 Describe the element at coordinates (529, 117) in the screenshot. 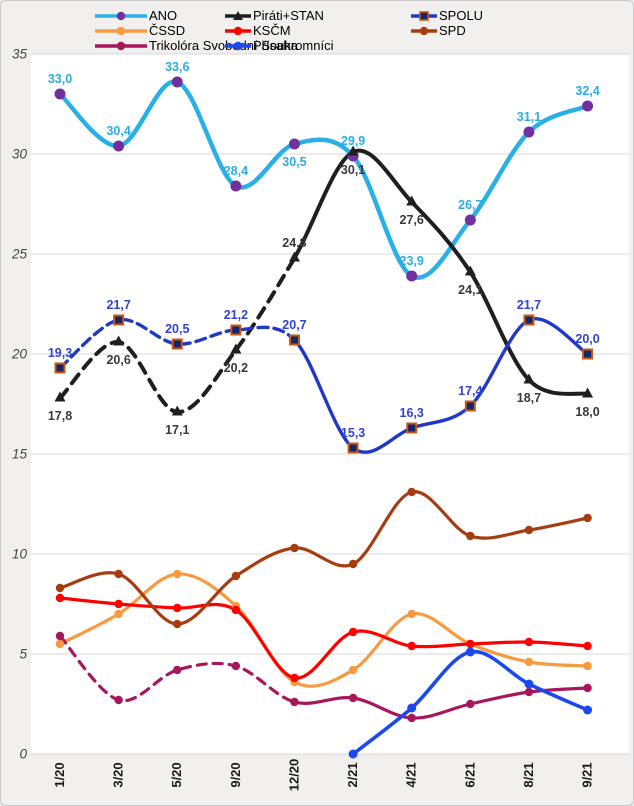

I see `data-label-ano: 31,1` at that location.